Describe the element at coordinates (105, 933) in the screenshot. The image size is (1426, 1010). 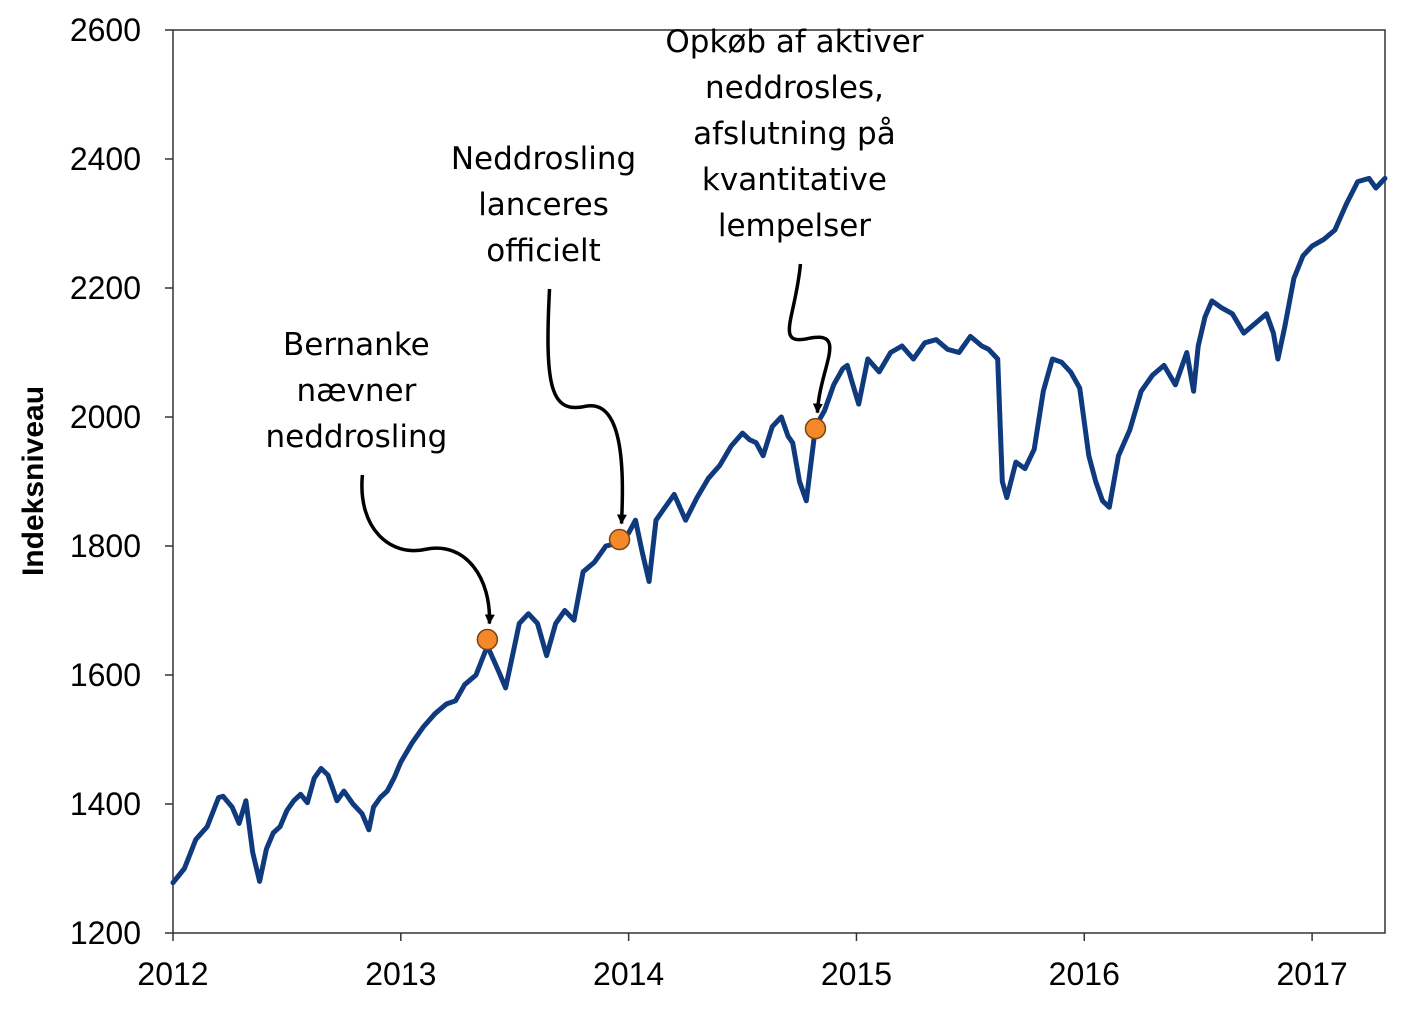
I see `y-tick-label: 1200` at that location.